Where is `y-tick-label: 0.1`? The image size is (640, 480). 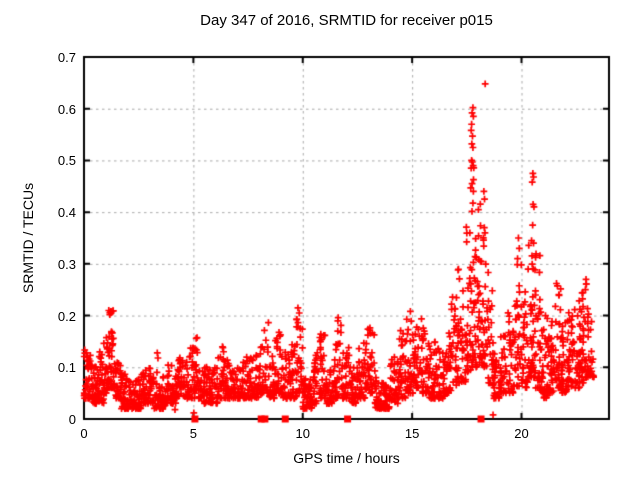
y-tick-label: 0.1 is located at coordinates (66, 368).